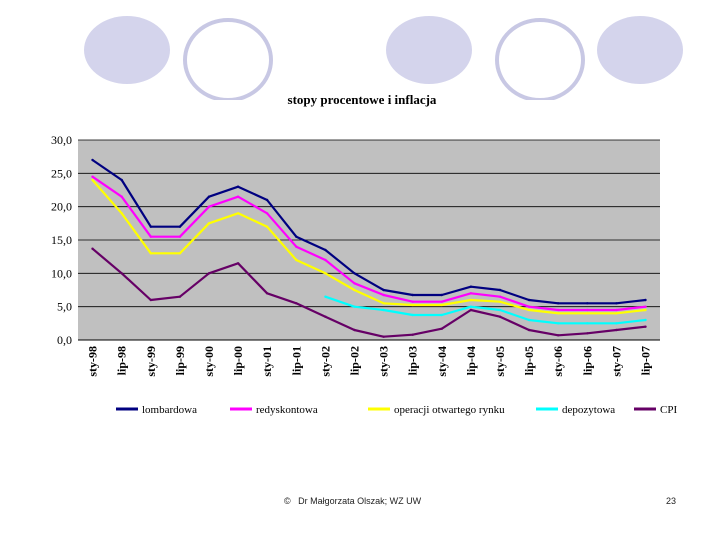 The image size is (720, 540). Describe the element at coordinates (616, 361) in the screenshot. I see `x-tick-label: sty-07` at that location.